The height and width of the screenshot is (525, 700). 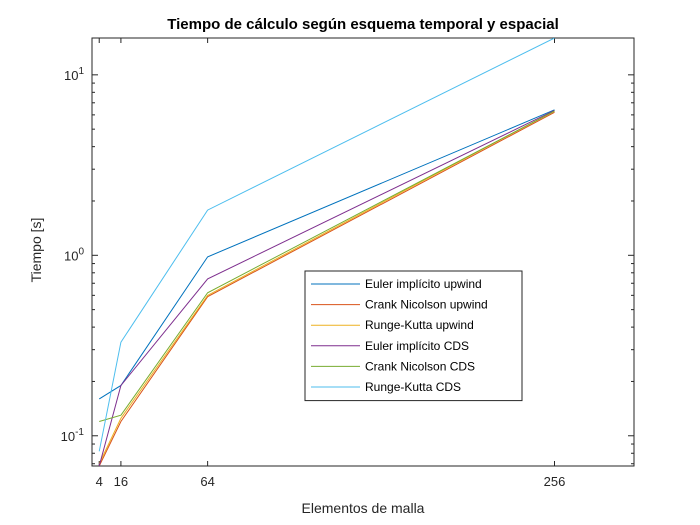 I want to click on legend-label-1: Euler implícito upwind, so click(x=423, y=284).